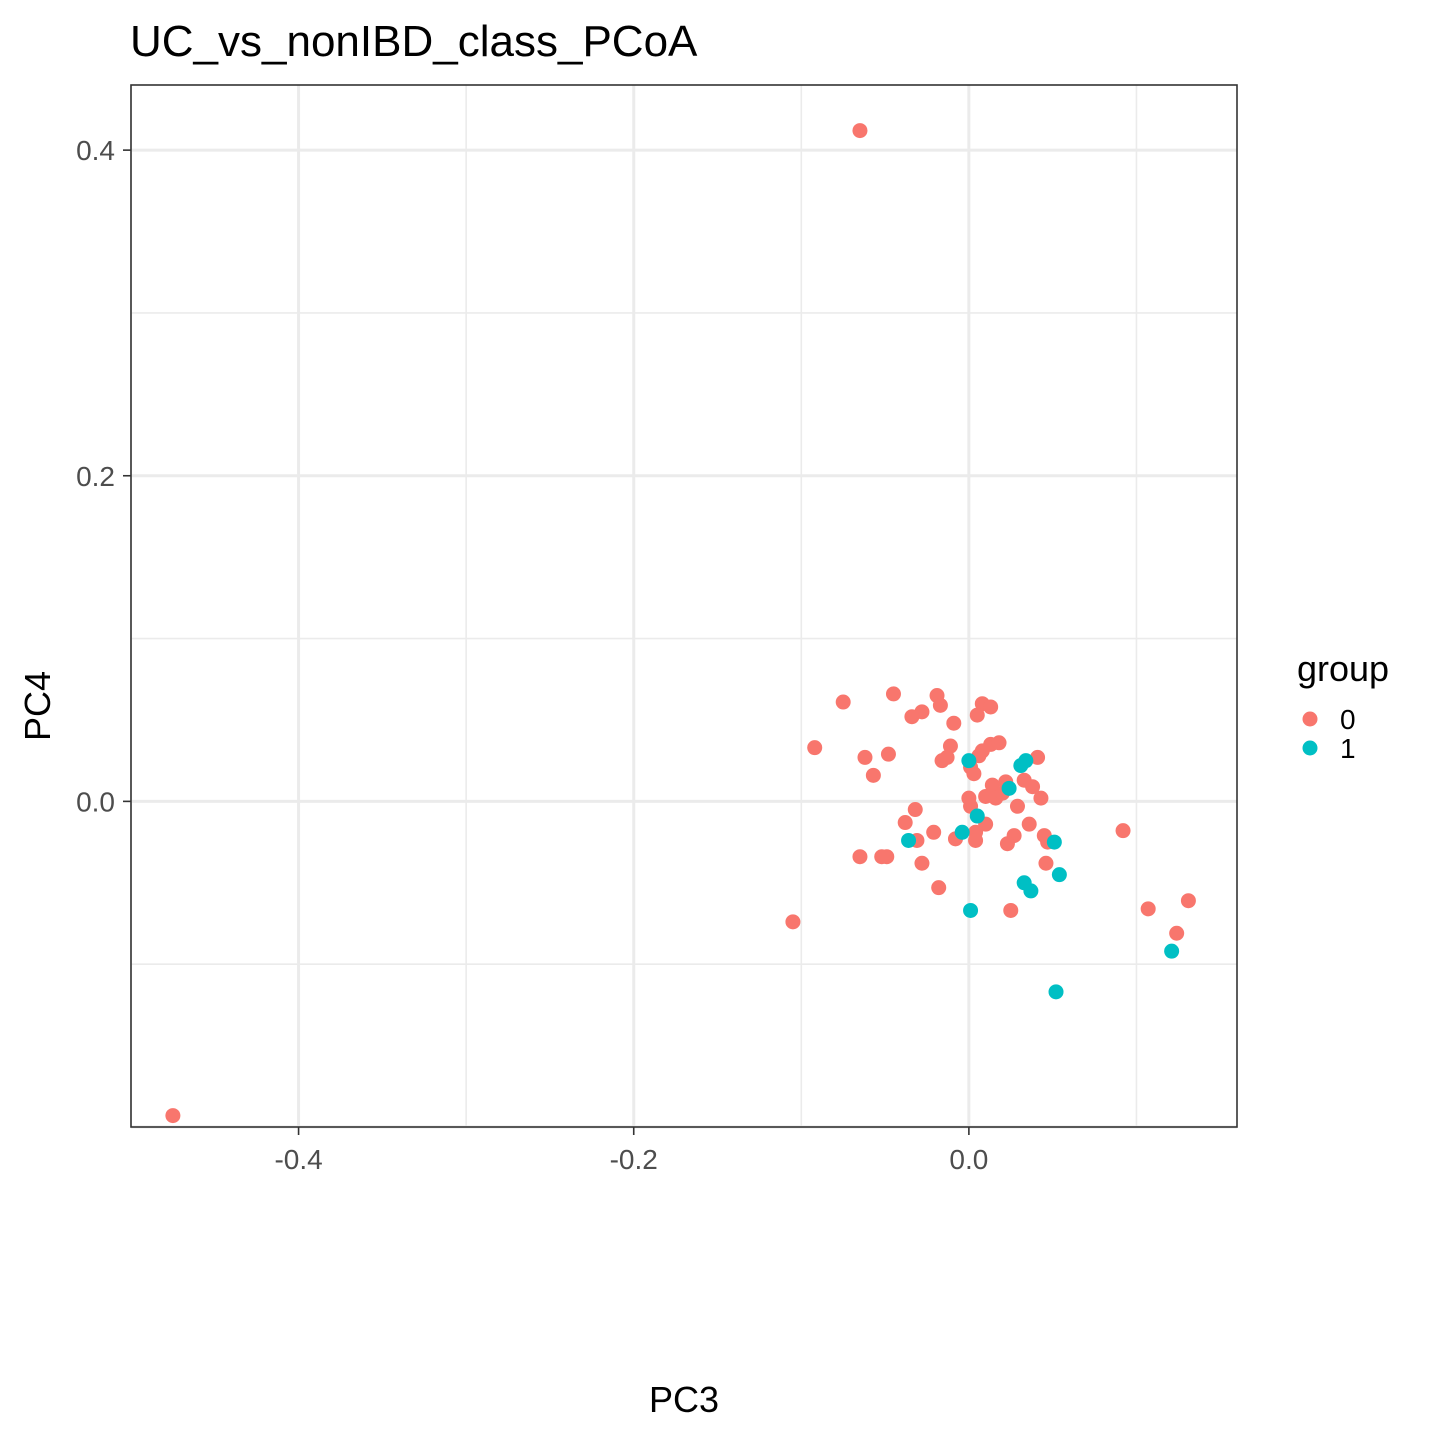  I want to click on x-tick-label: -0.4, so click(298, 1159).